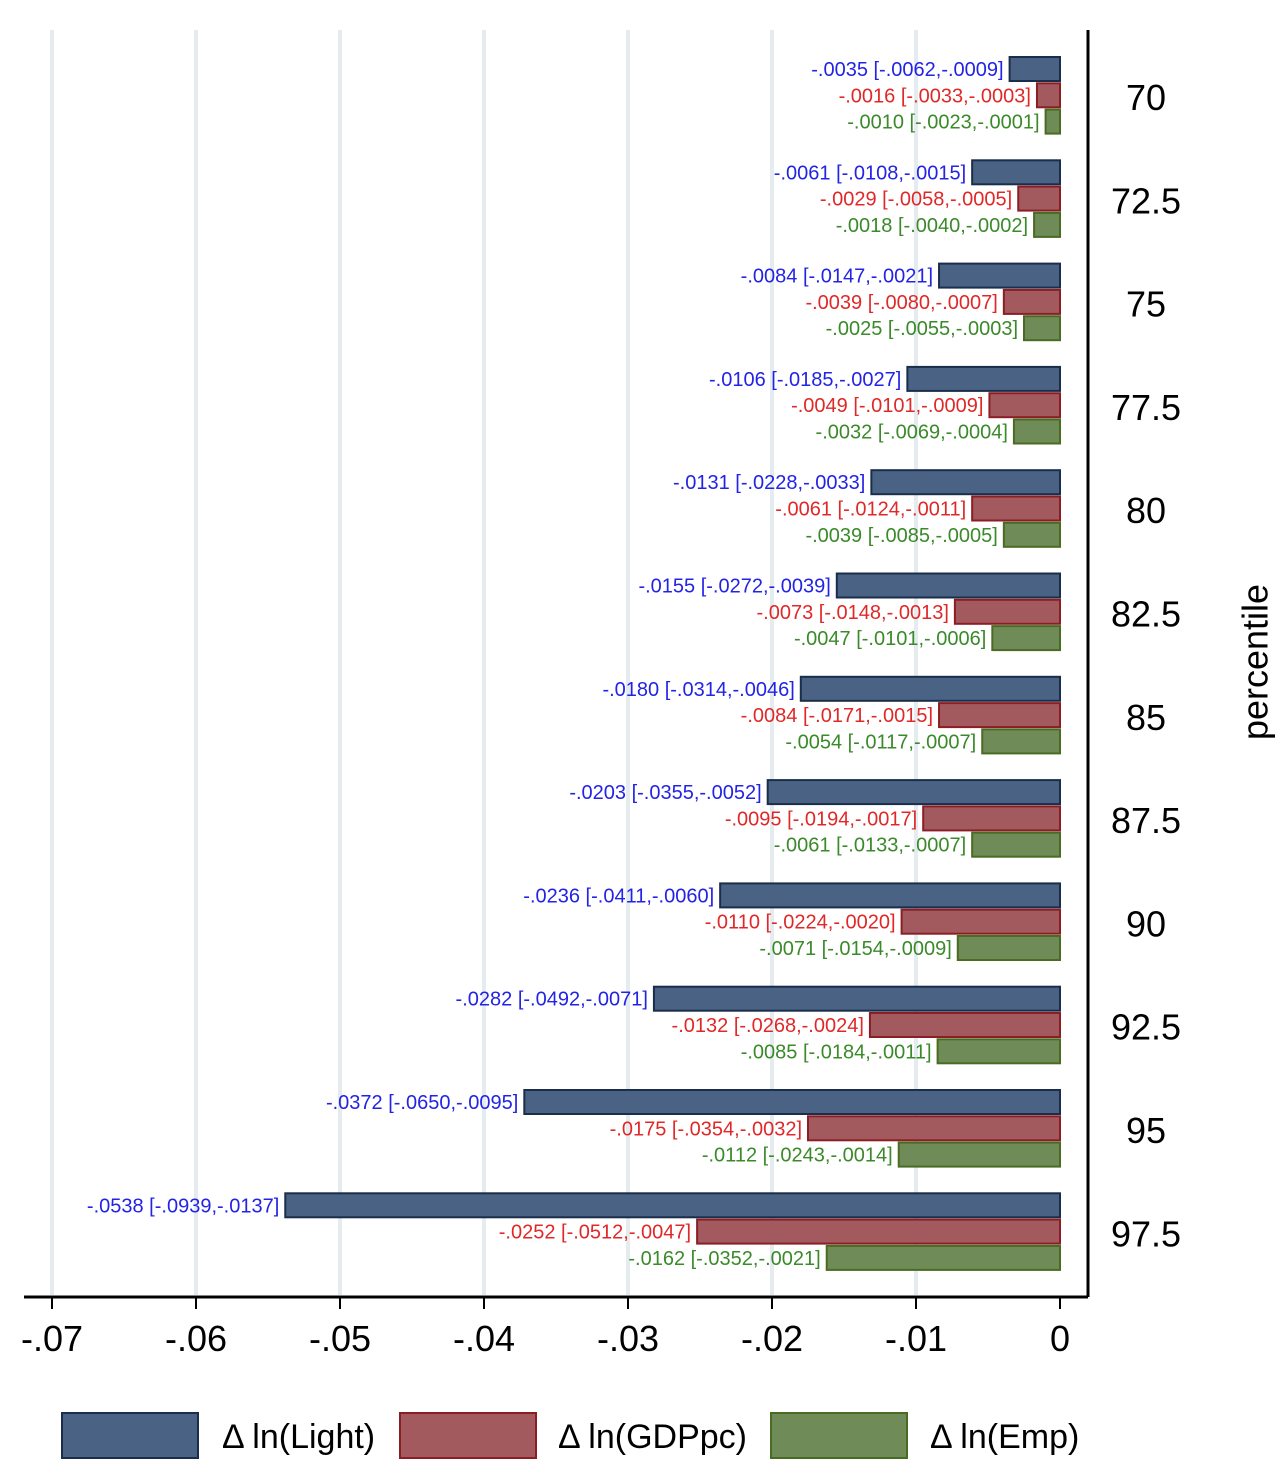 This screenshot has height=1482, width=1280. What do you see at coordinates (724, 1259) in the screenshot?
I see `bar-label: -.0162 [-.0352,-.0021]` at bounding box center [724, 1259].